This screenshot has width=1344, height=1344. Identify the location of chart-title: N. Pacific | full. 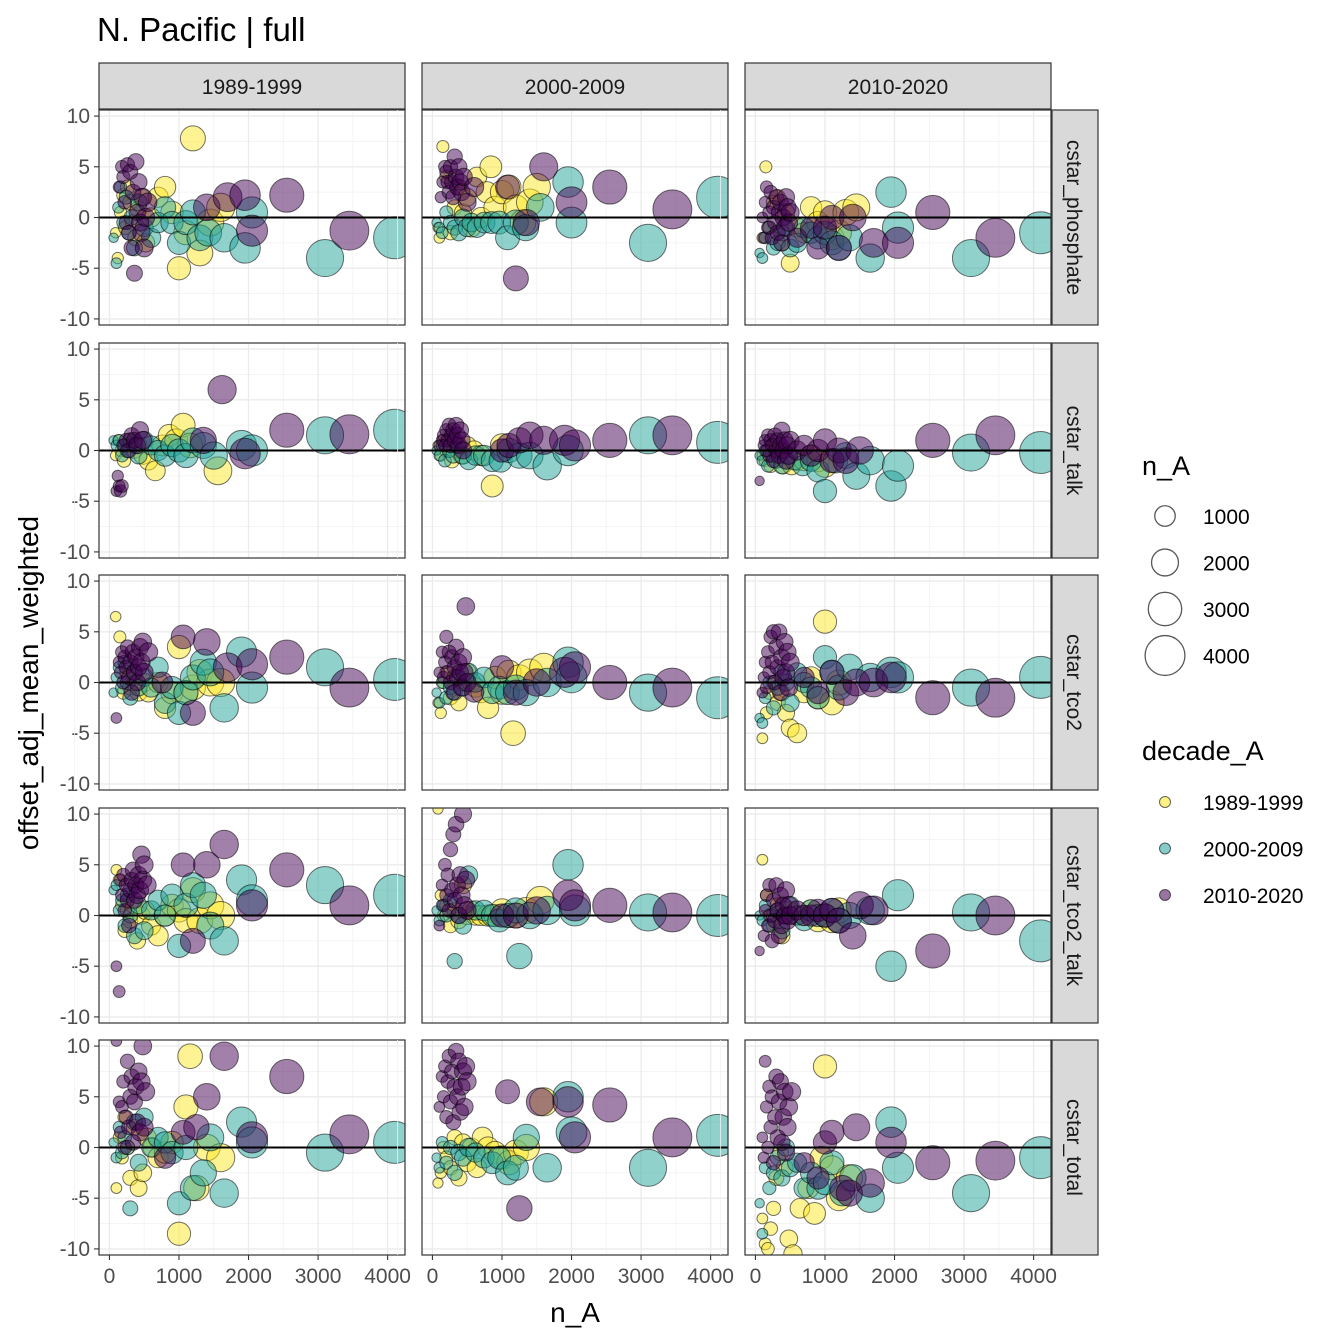
(201, 29).